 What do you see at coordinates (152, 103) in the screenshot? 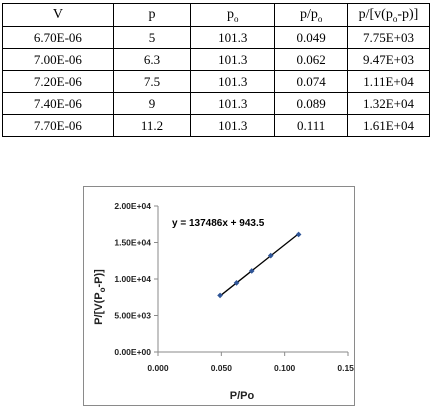
I see `cell-p: 9` at bounding box center [152, 103].